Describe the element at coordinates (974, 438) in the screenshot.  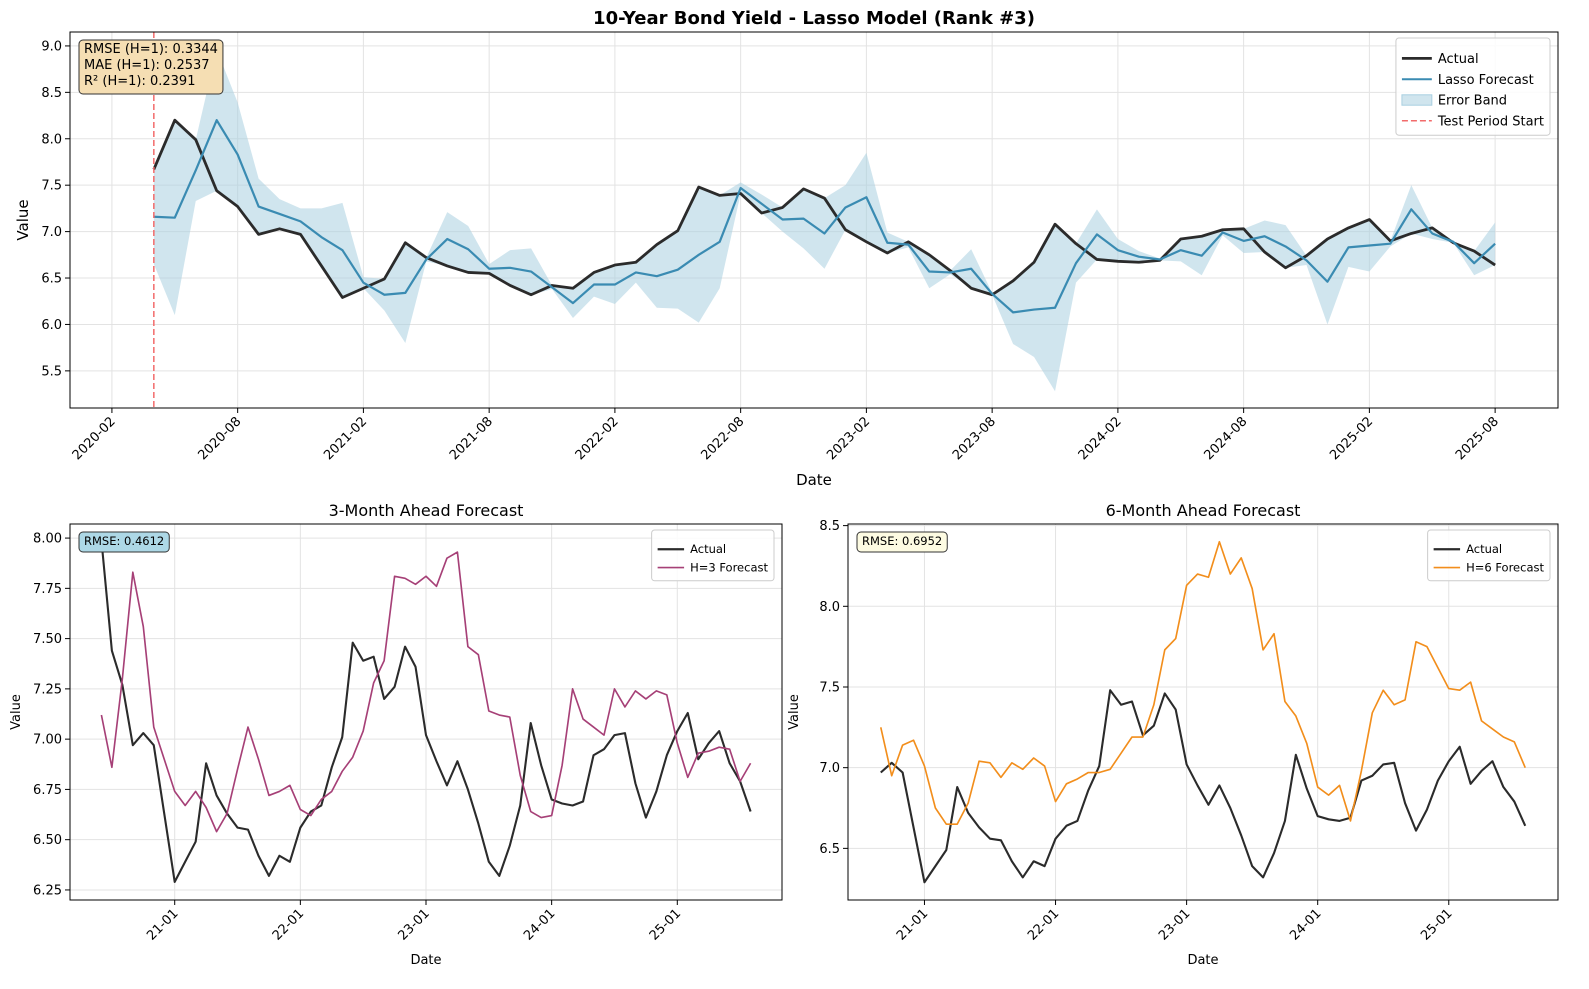
I see `x-tick-label: 2023-08` at that location.